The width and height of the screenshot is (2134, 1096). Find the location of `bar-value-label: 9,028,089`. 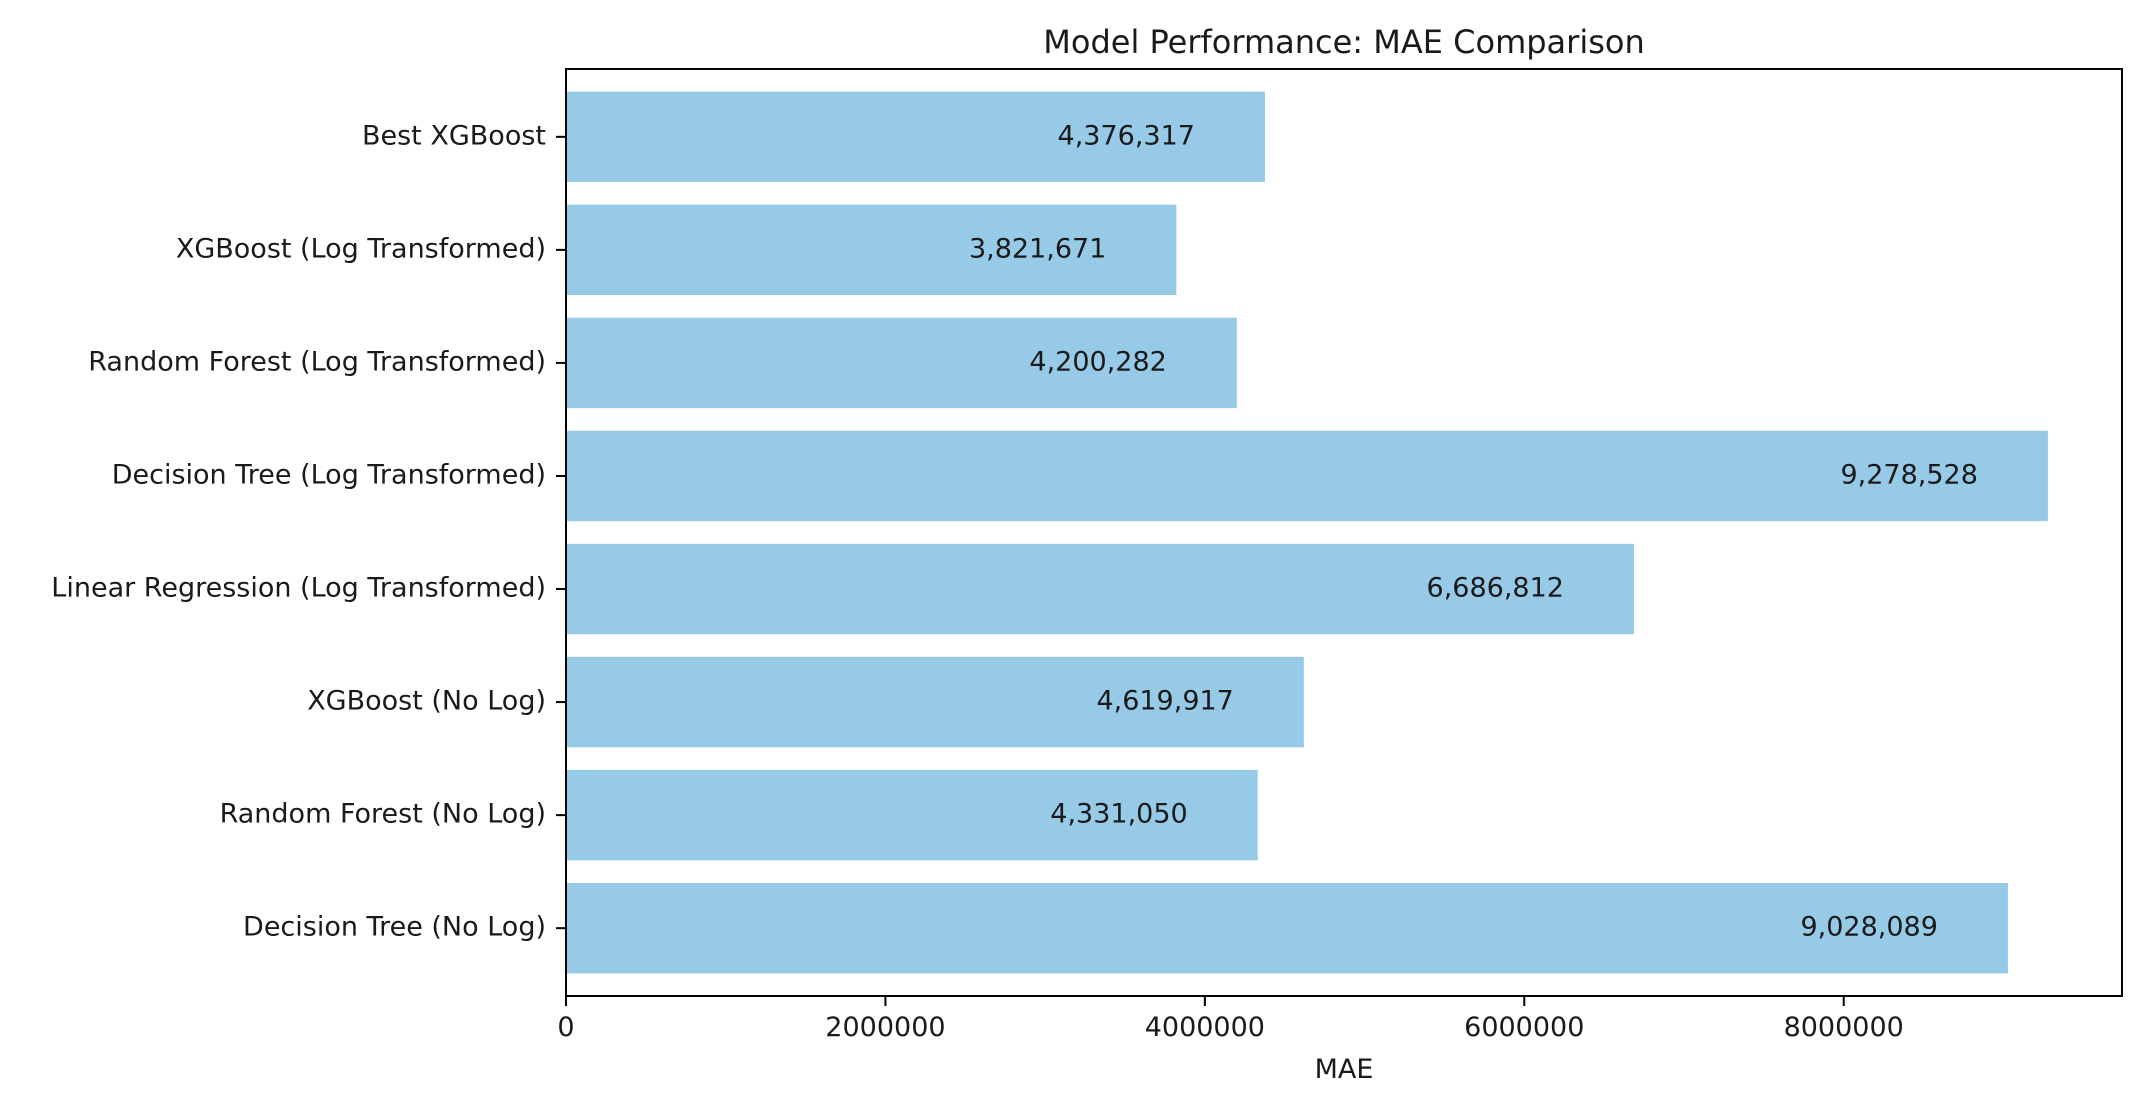

bar-value-label: 9,028,089 is located at coordinates (1868, 927).